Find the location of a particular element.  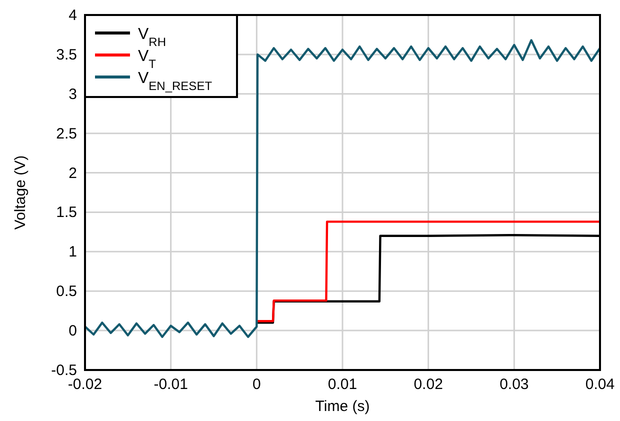

x-tick-label: 0.04 is located at coordinates (600, 384).